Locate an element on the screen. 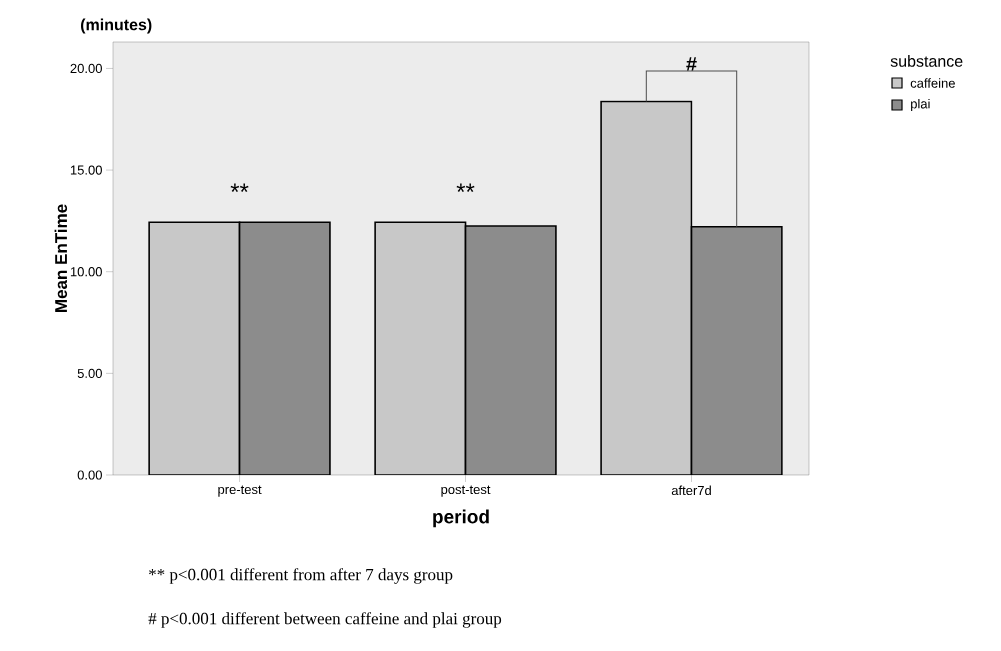 The height and width of the screenshot is (651, 1001). legend-label: caffeine is located at coordinates (932, 83).